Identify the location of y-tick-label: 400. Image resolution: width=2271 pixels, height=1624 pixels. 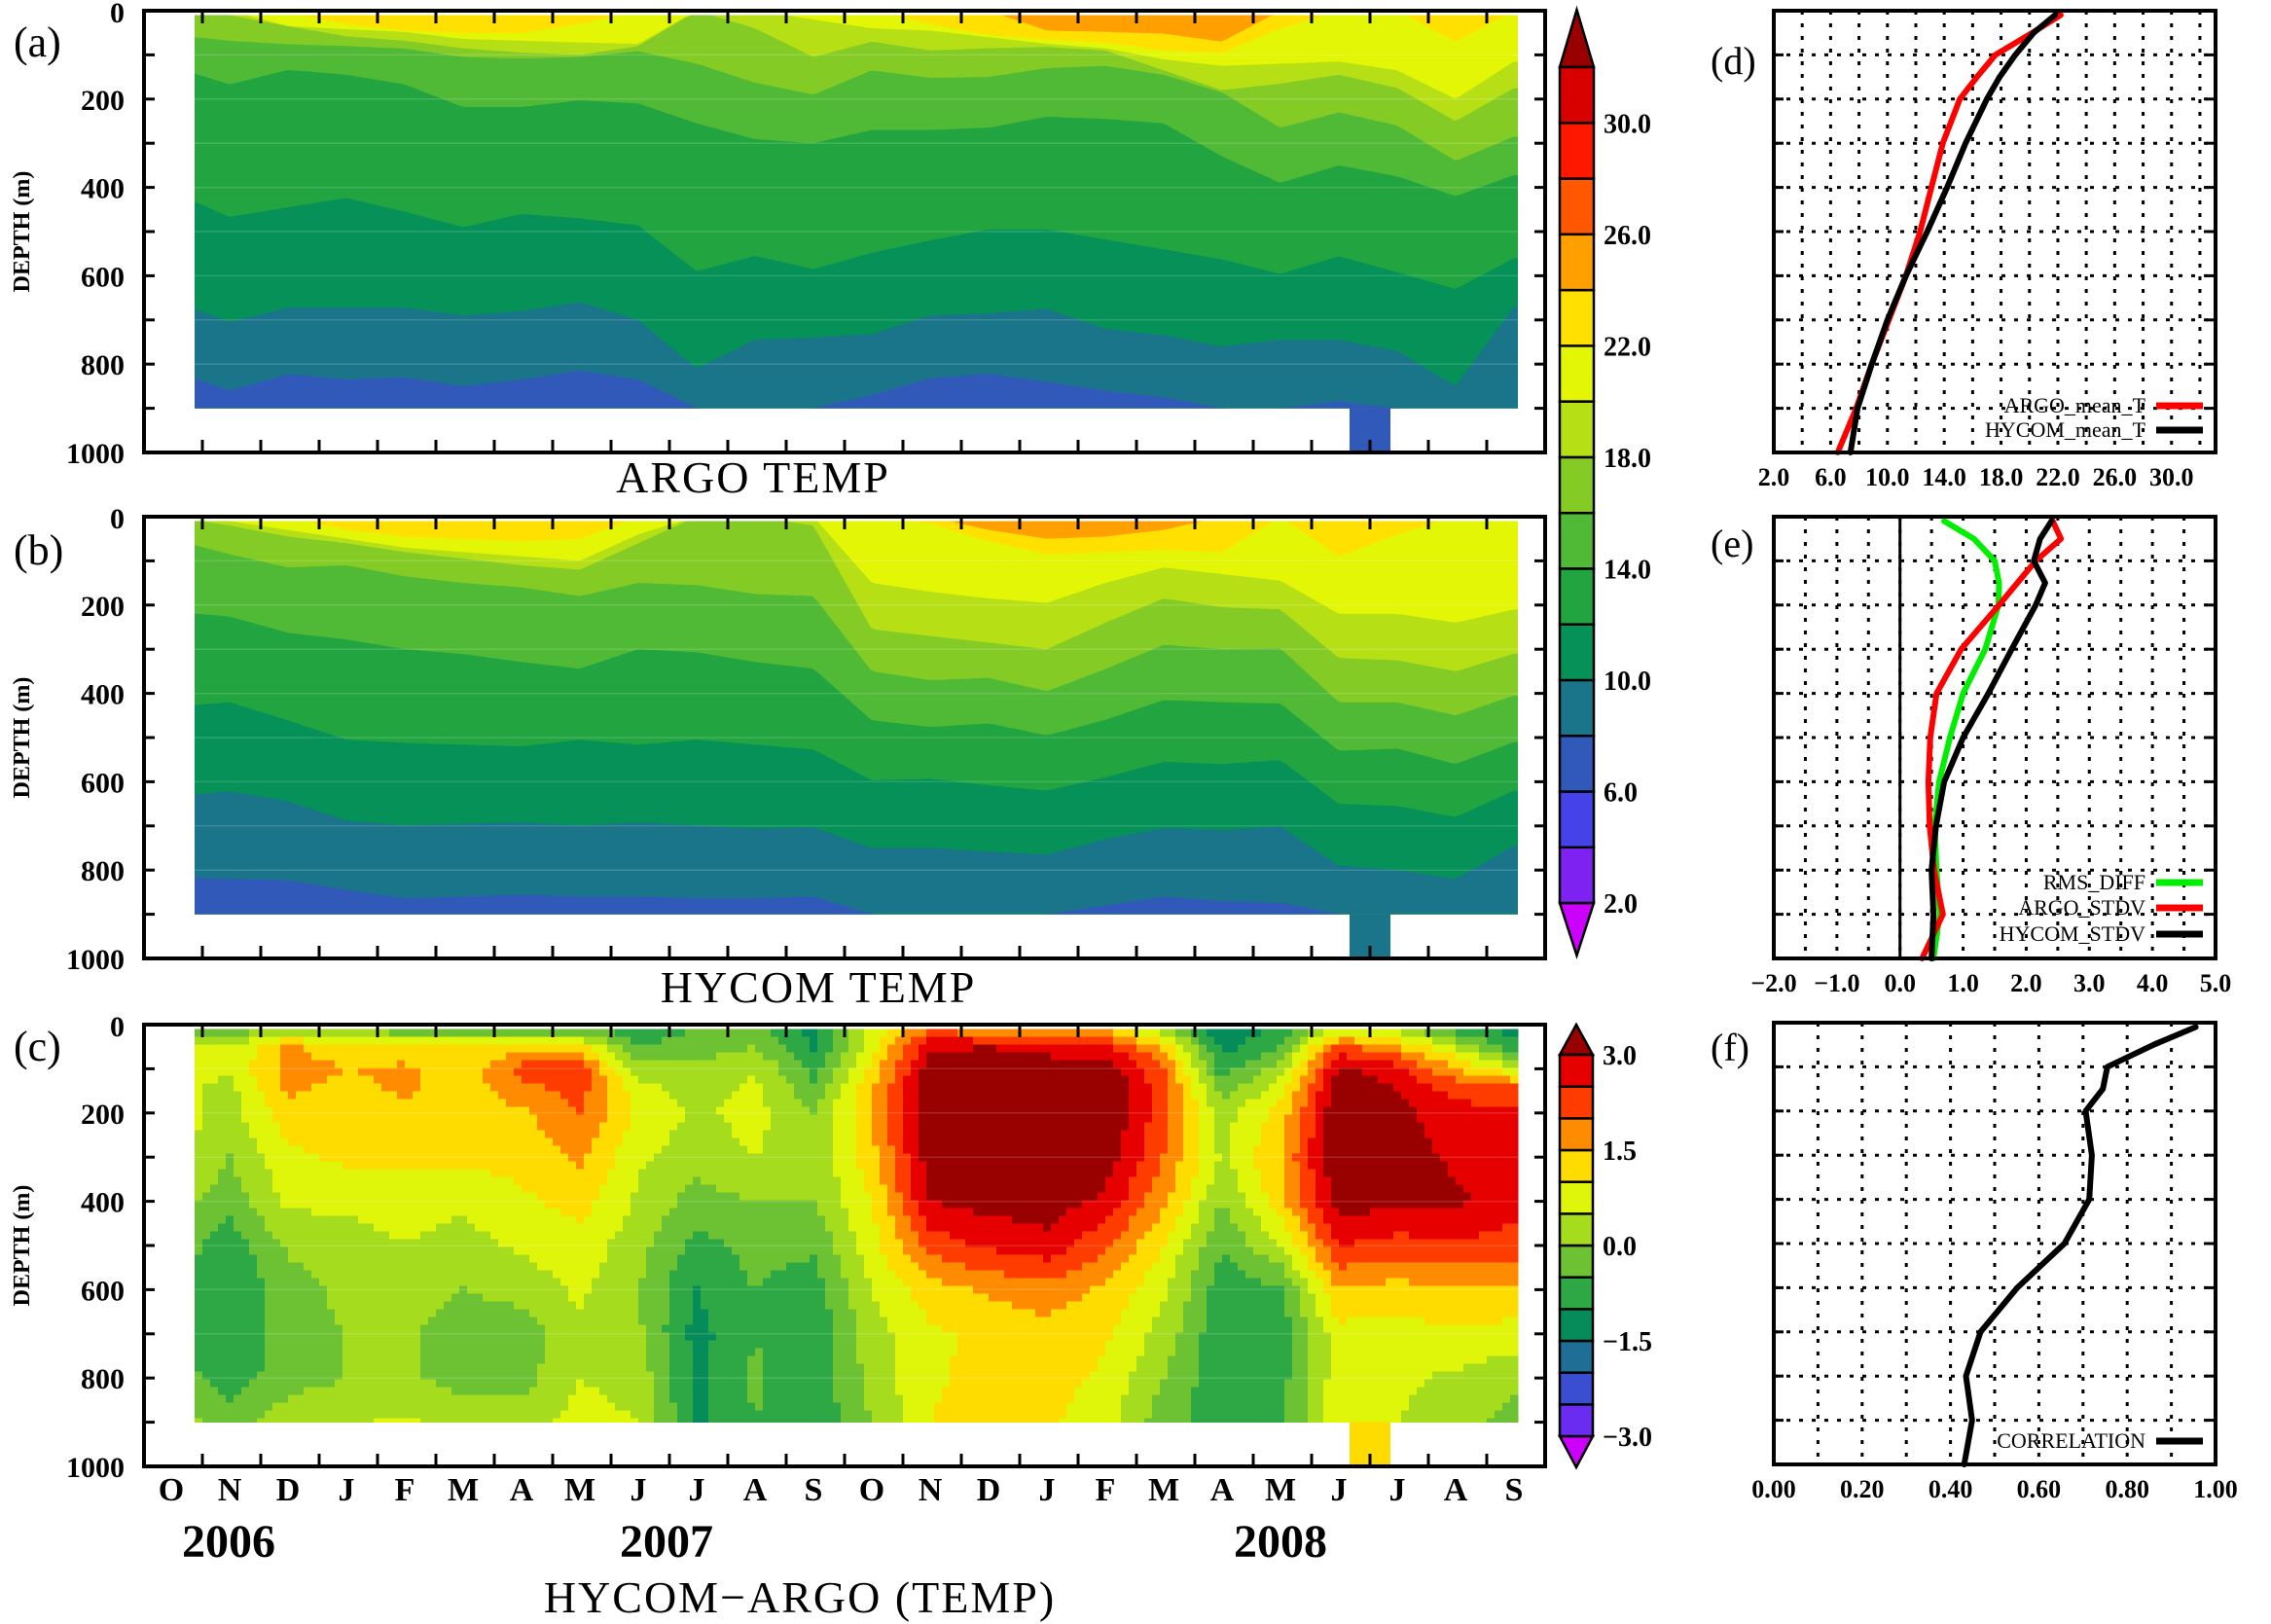
(103, 189).